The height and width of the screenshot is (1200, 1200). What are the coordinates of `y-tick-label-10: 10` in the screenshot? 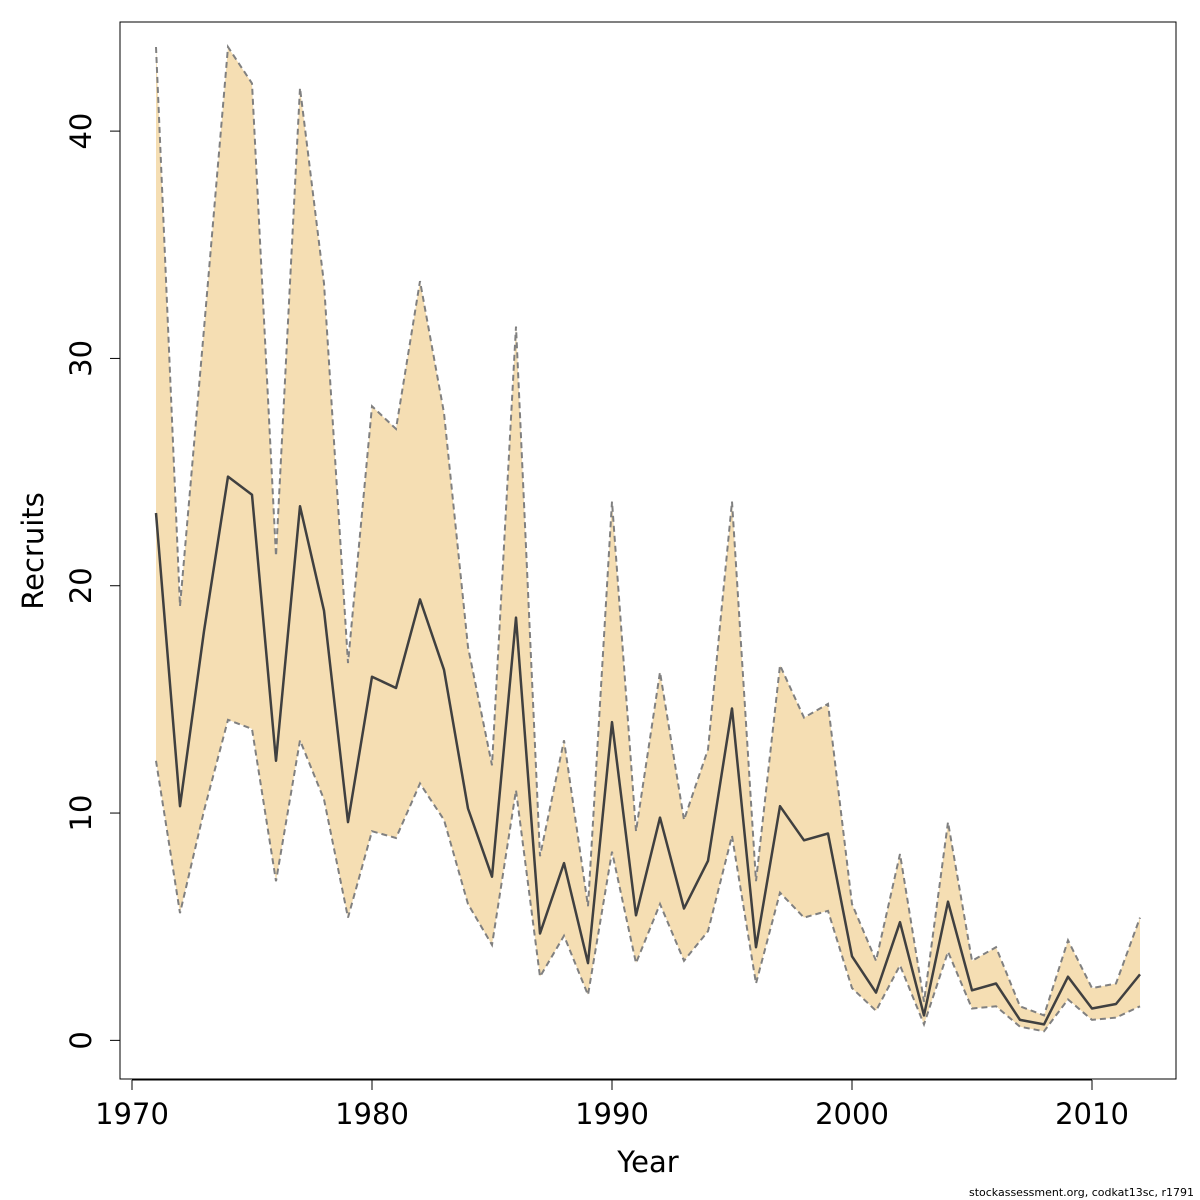 It's located at (81, 813).